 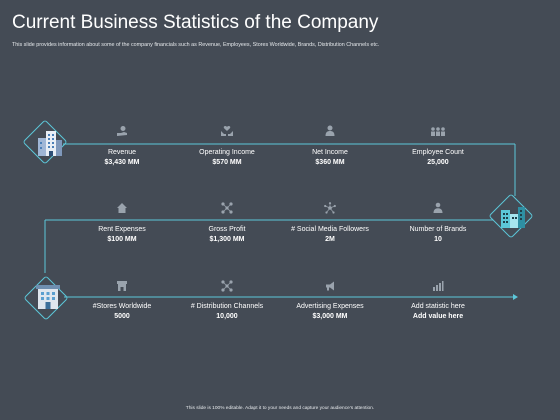 I want to click on stat-value: 25,000, so click(x=438, y=162).